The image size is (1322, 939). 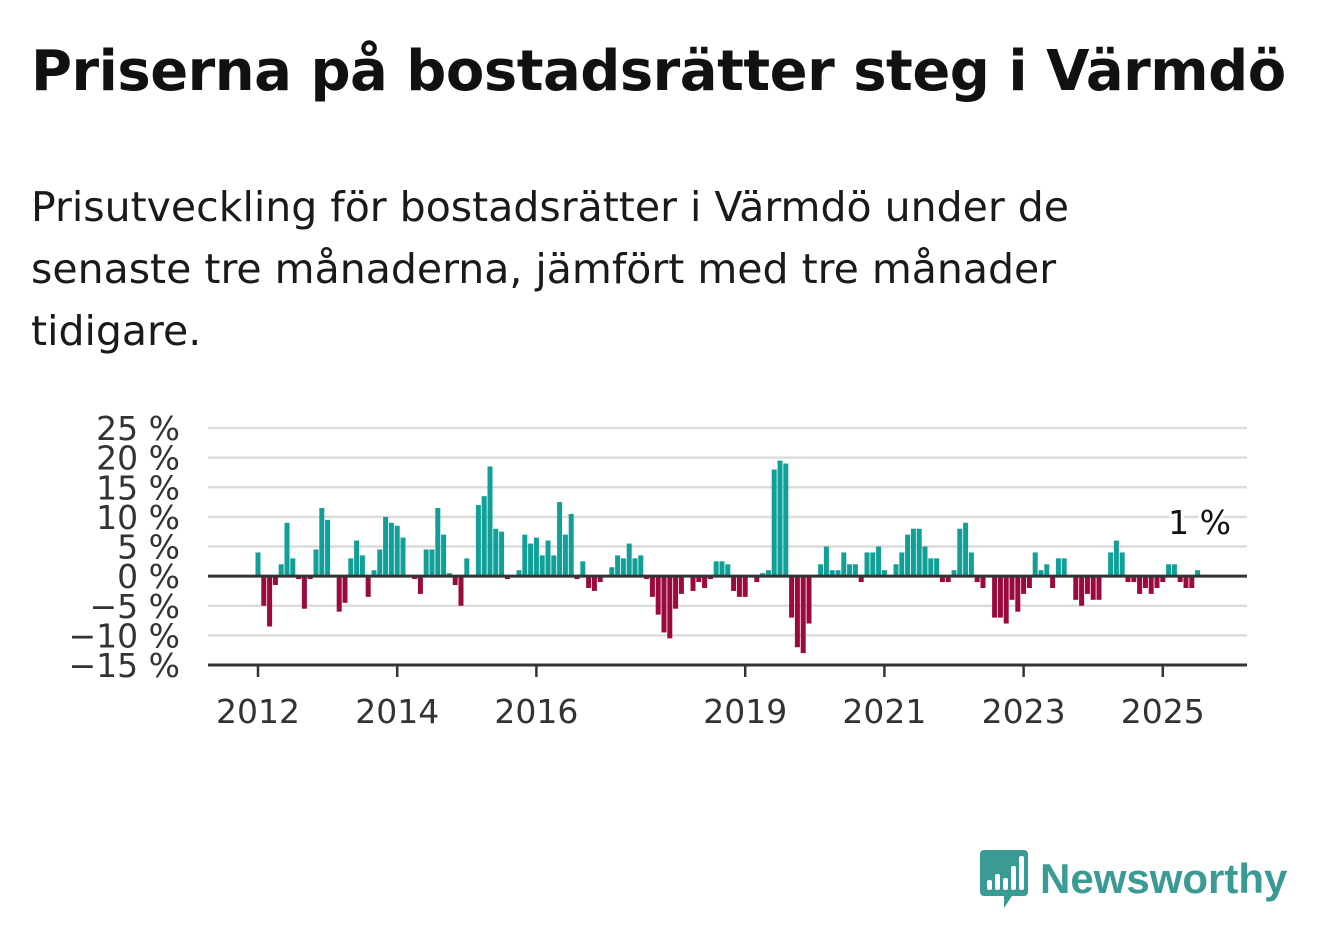 I want to click on axes, so click(x=727, y=620).